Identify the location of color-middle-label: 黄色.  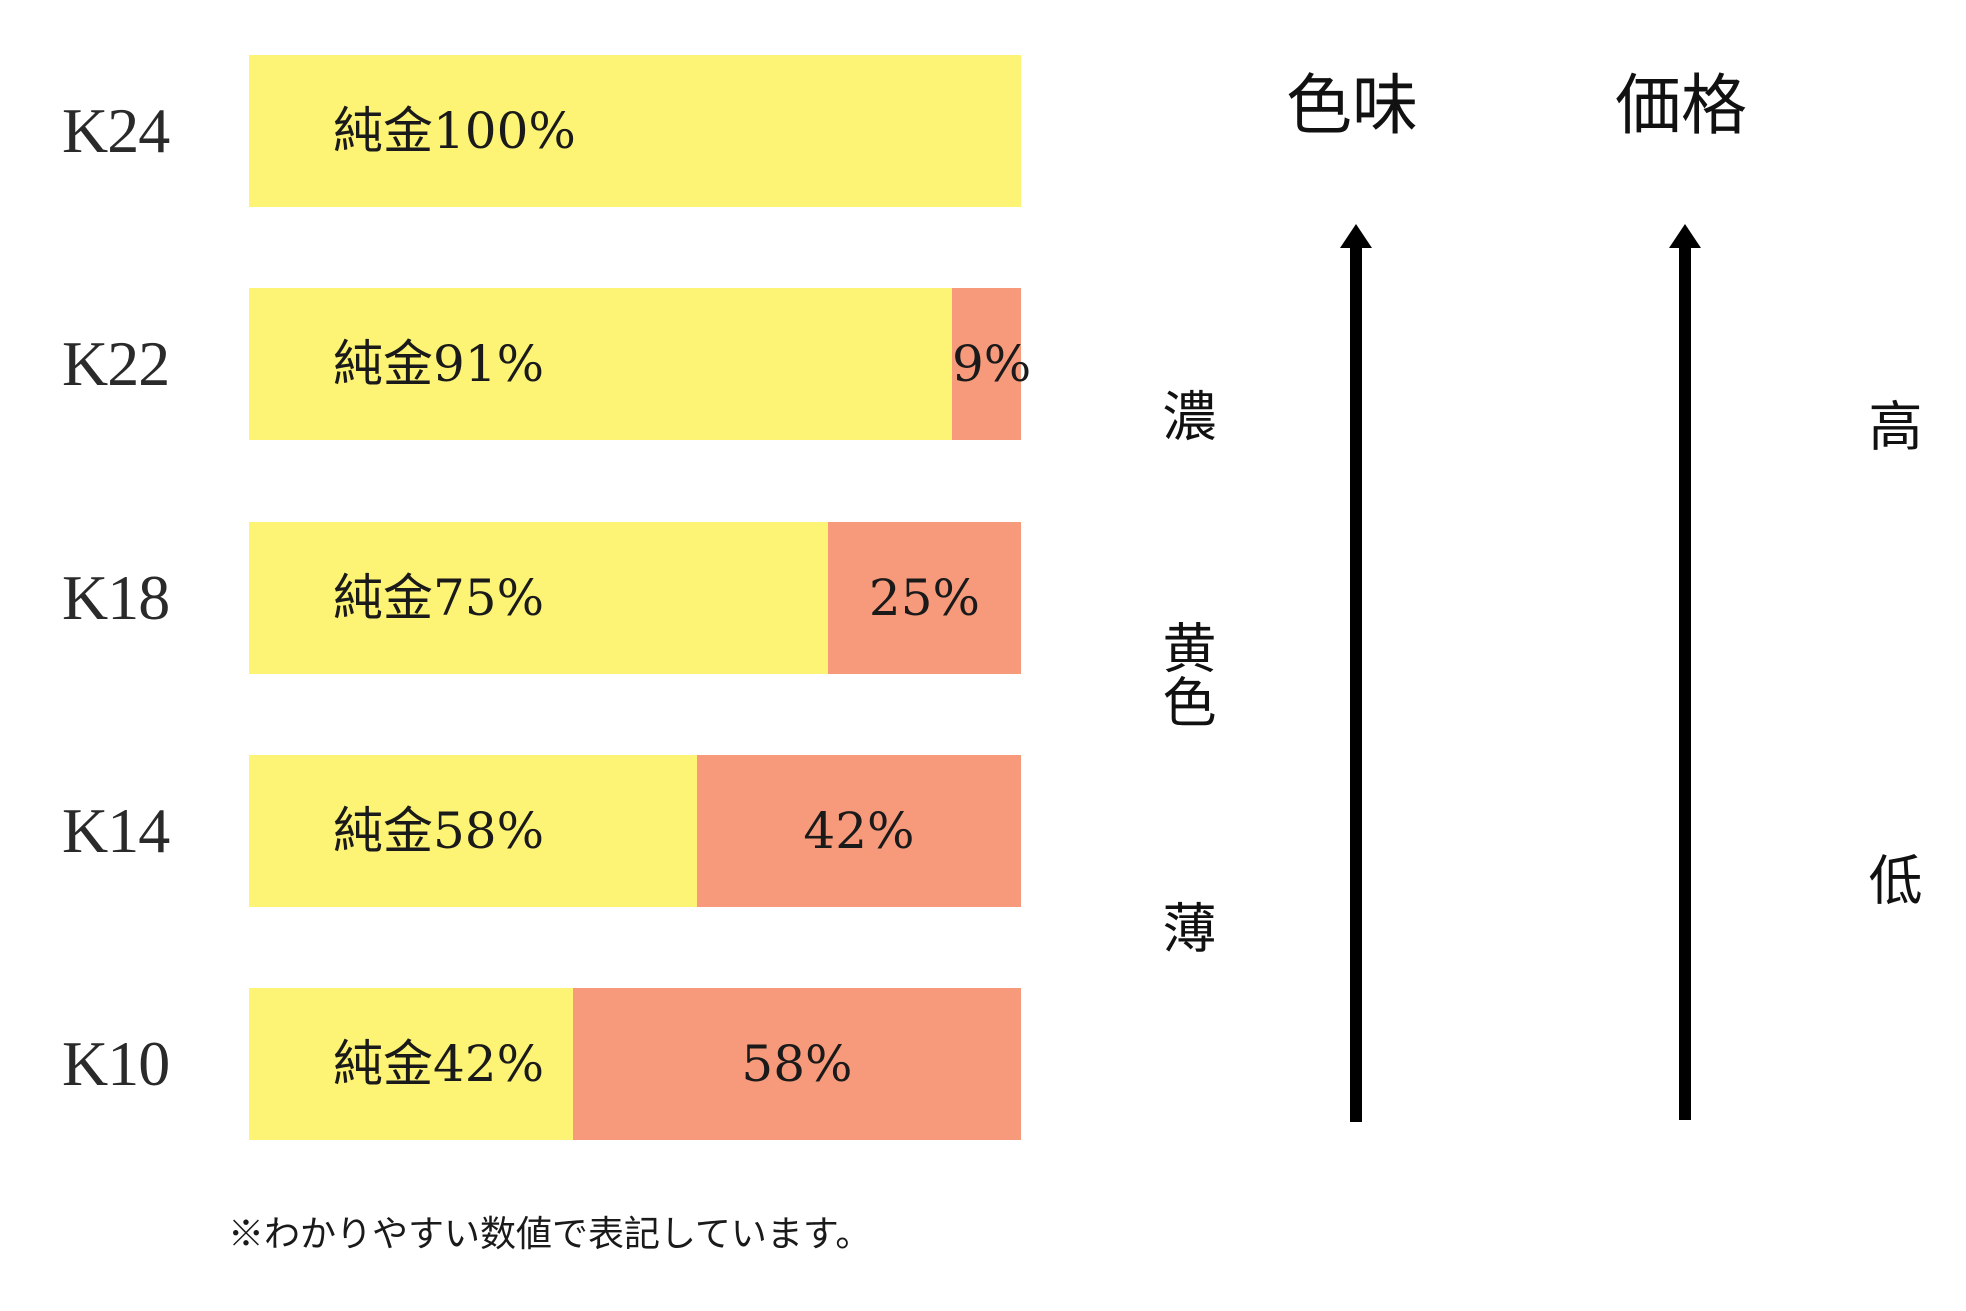
(1184, 674).